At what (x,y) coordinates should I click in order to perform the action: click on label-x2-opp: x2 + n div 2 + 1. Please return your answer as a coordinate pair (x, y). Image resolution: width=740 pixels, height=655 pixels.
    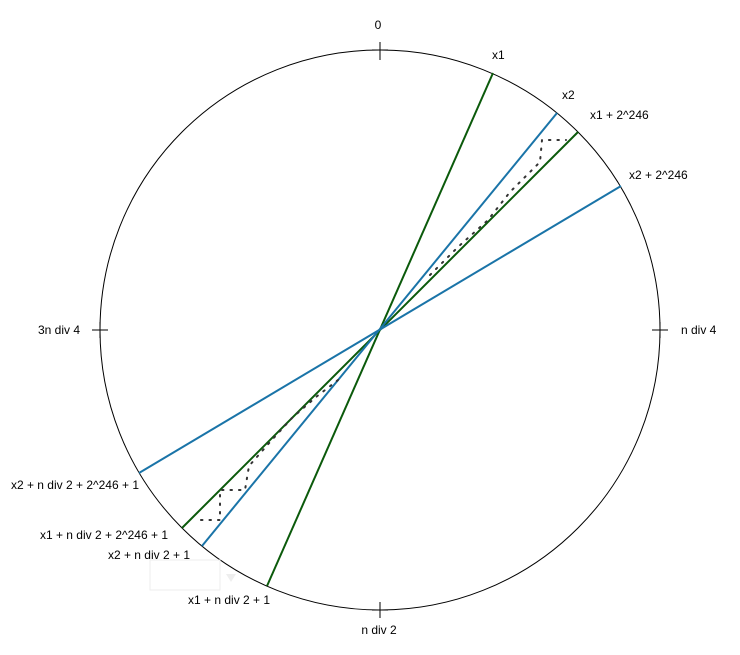
    Looking at the image, I should click on (149, 555).